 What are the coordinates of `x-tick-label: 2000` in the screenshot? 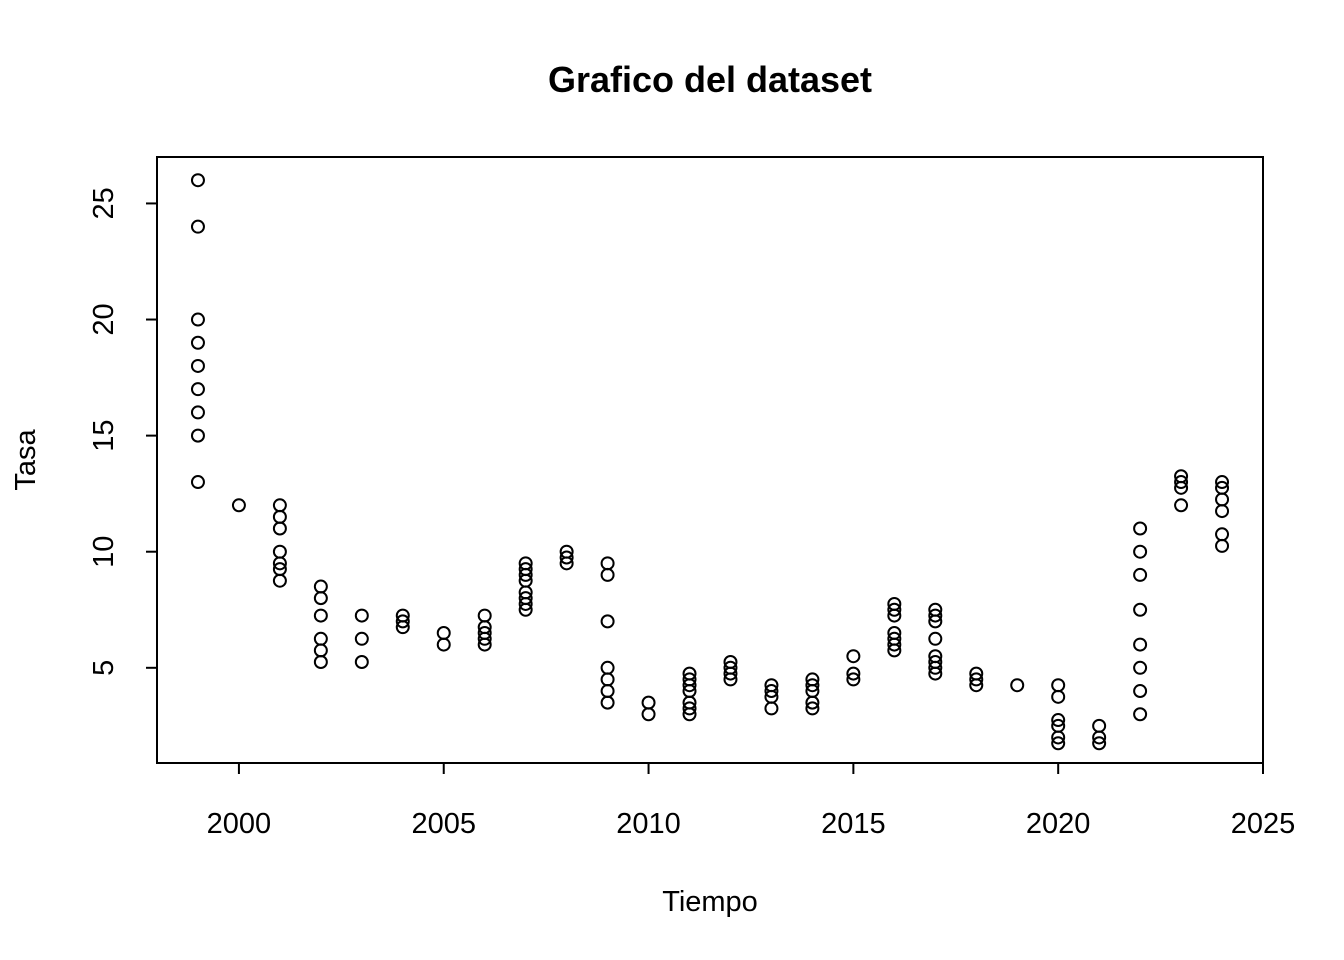 It's located at (239, 824).